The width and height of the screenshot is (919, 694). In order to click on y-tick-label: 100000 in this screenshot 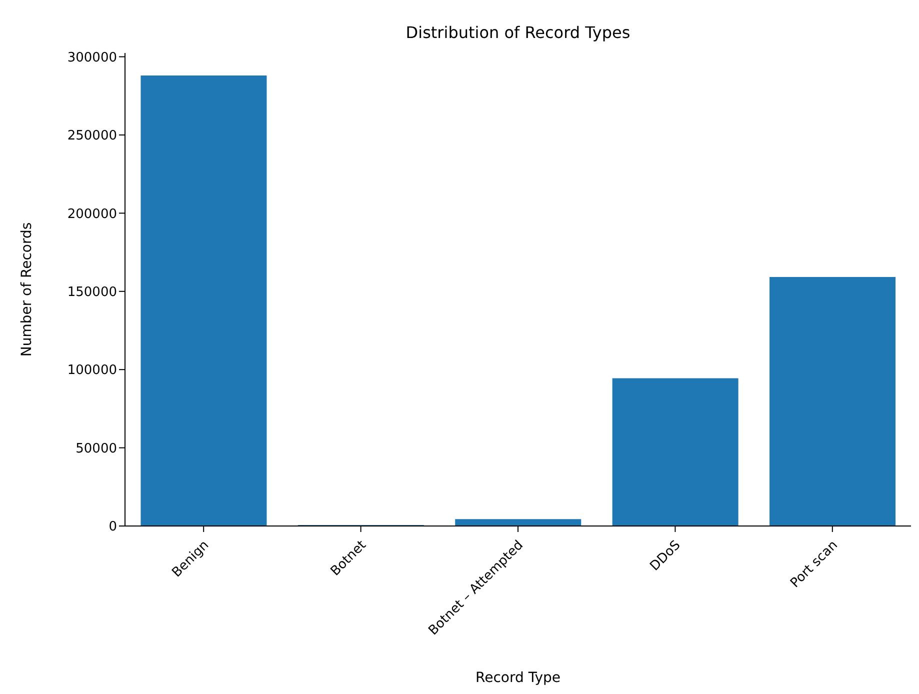, I will do `click(92, 370)`.